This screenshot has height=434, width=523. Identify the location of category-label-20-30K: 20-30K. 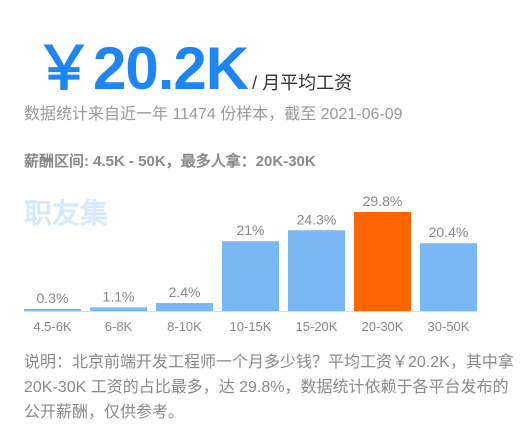
(383, 326).